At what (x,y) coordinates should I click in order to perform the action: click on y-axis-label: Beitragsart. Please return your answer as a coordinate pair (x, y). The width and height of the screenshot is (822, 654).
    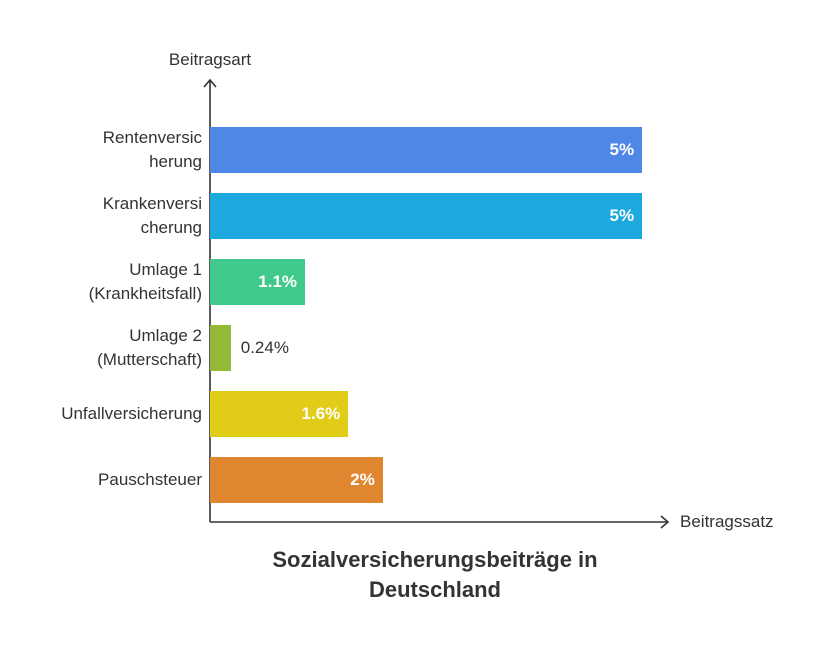
    Looking at the image, I should click on (210, 59).